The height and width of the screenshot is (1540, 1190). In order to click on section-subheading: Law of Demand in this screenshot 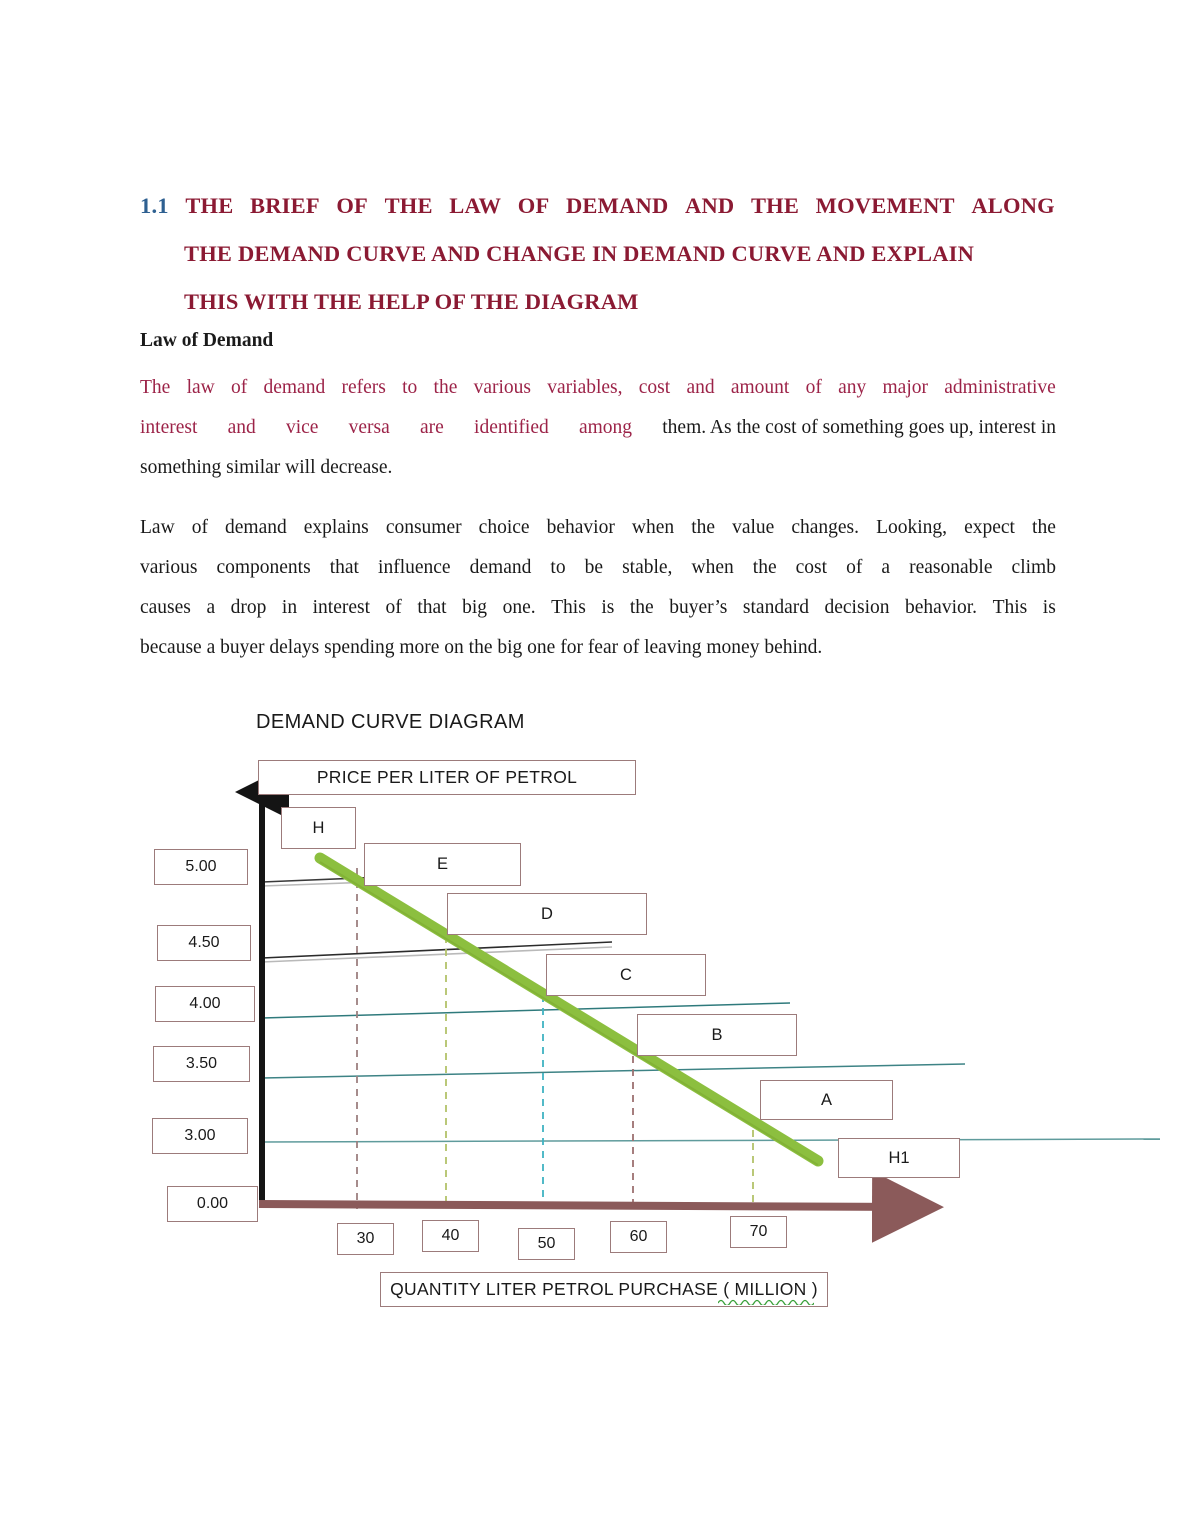, I will do `click(207, 340)`.